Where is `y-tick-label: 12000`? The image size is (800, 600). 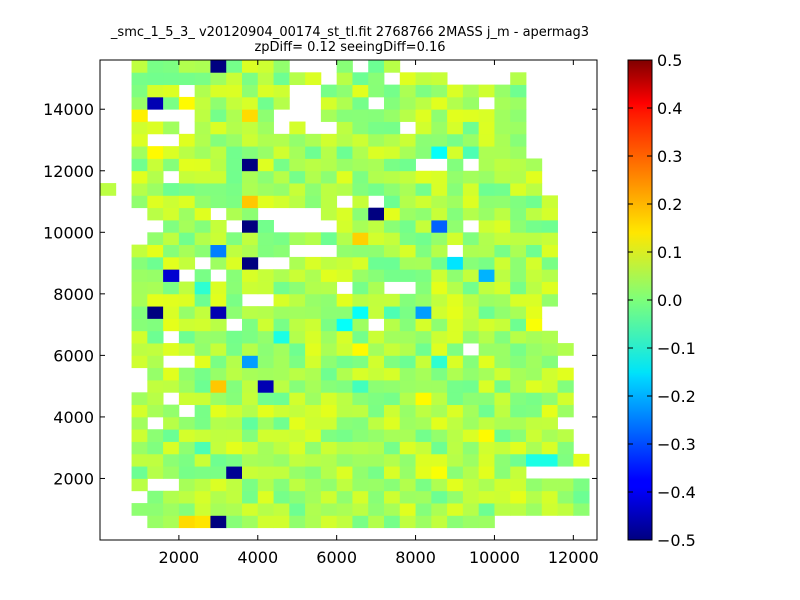 y-tick-label: 12000 is located at coordinates (68, 171).